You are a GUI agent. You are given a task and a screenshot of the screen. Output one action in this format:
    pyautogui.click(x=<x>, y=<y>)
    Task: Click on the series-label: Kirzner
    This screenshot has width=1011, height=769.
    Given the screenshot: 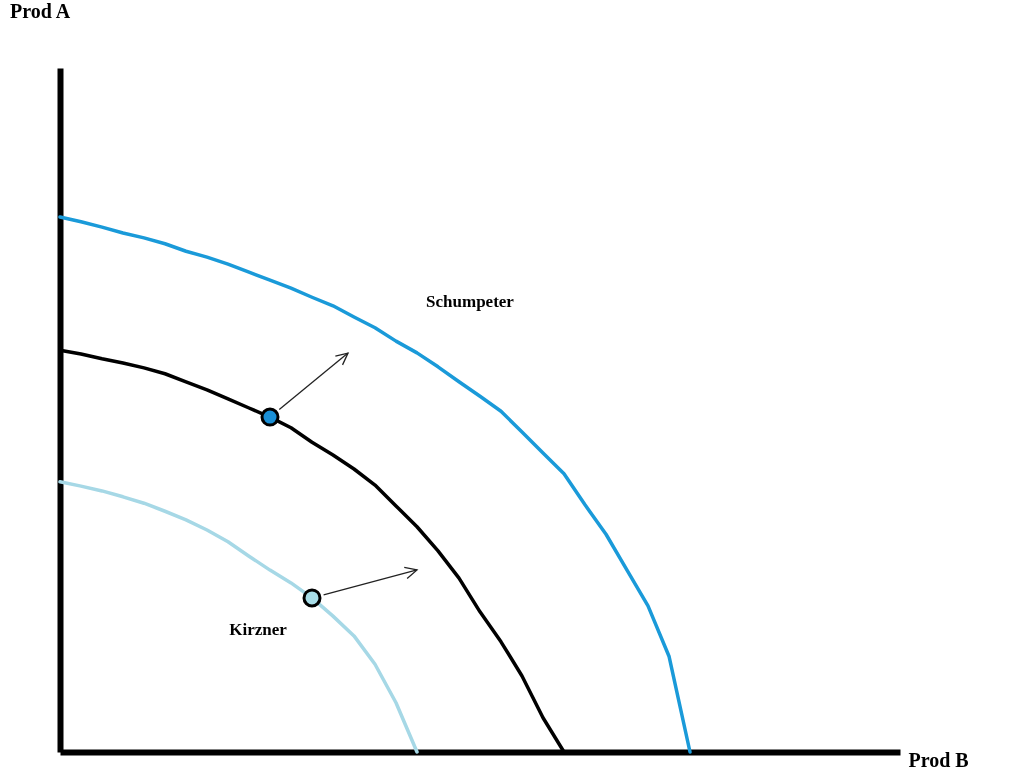 What is the action you would take?
    pyautogui.click(x=258, y=630)
    